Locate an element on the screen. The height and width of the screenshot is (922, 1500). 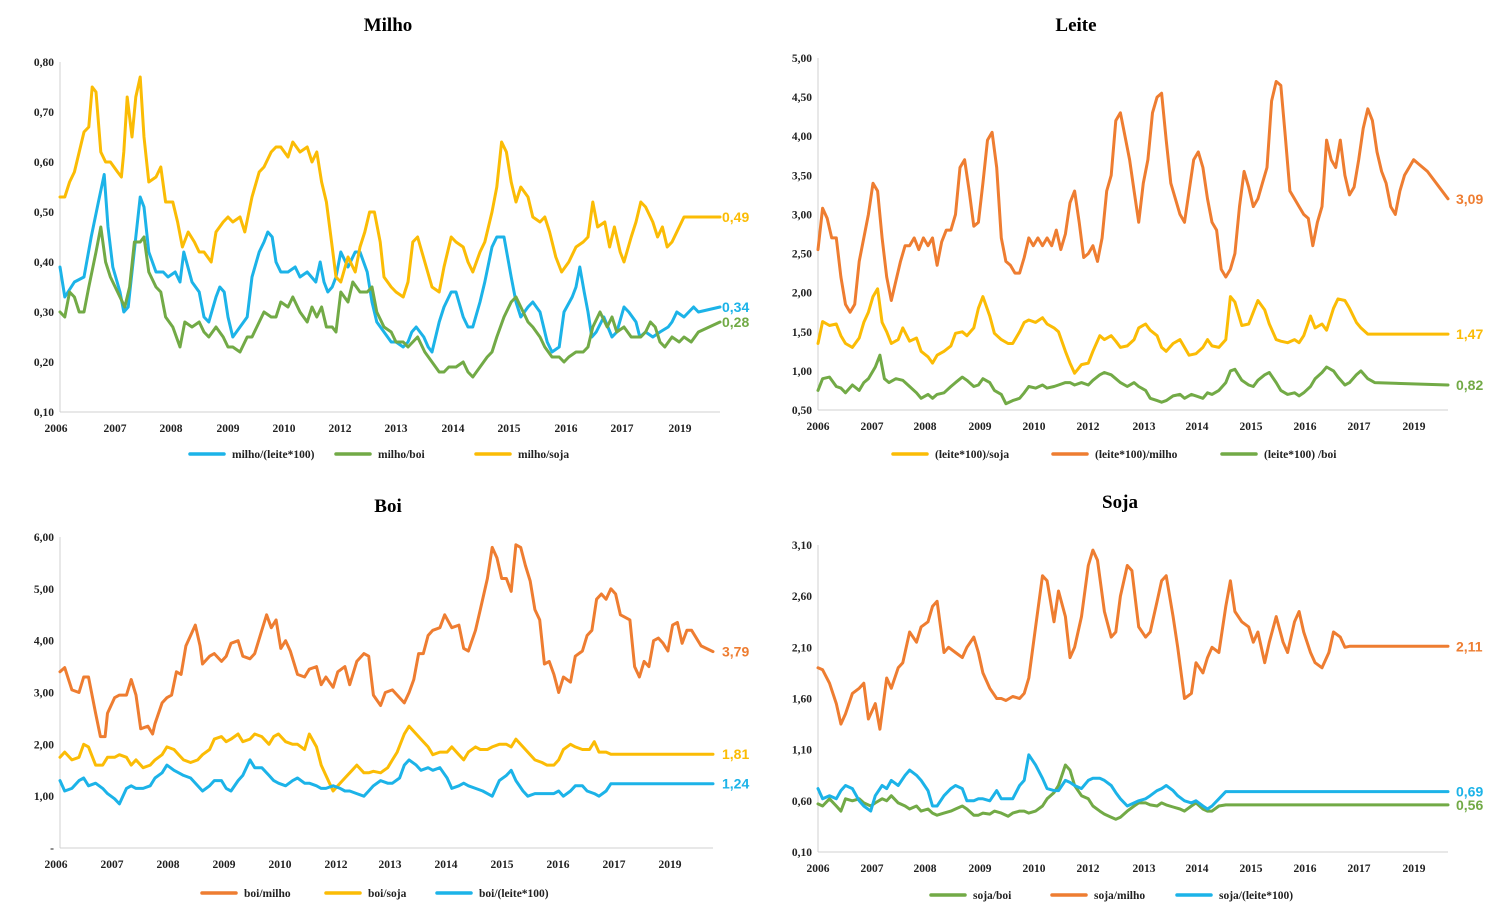
legend-entry: boi/milho is located at coordinates (267, 894).